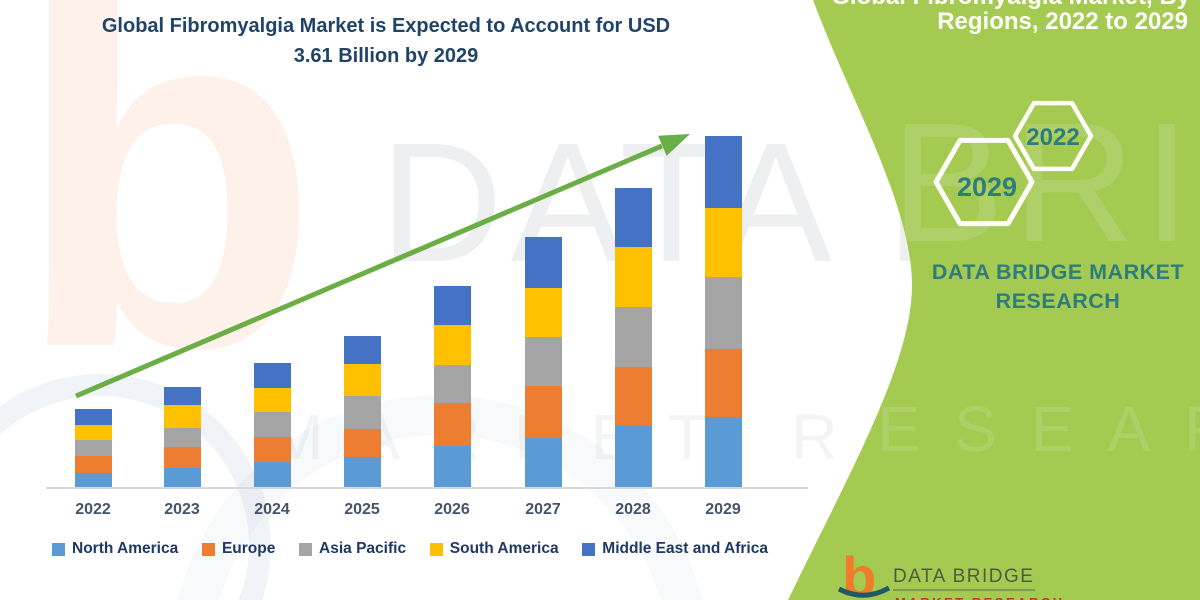 This screenshot has height=600, width=1200. What do you see at coordinates (1058, 301) in the screenshot?
I see `brand-text-line2: RESEARCH` at bounding box center [1058, 301].